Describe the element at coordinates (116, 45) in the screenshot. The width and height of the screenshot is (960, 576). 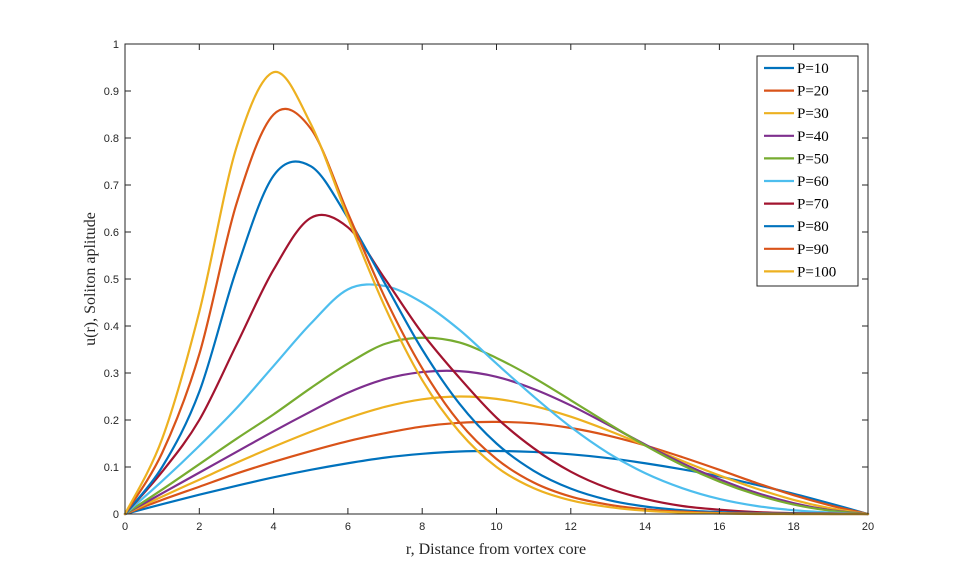
I see `y-tick-label: 1` at that location.